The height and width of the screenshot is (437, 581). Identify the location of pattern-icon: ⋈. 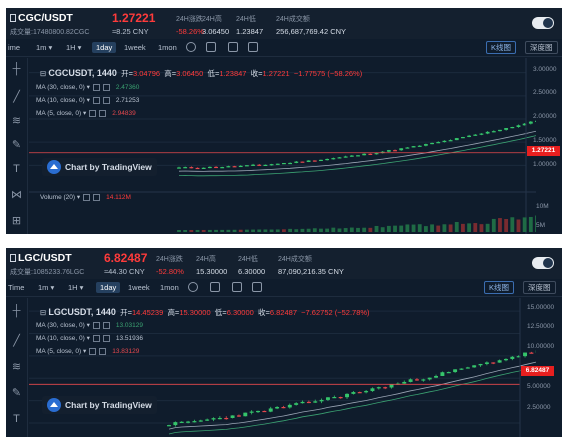
(16, 195).